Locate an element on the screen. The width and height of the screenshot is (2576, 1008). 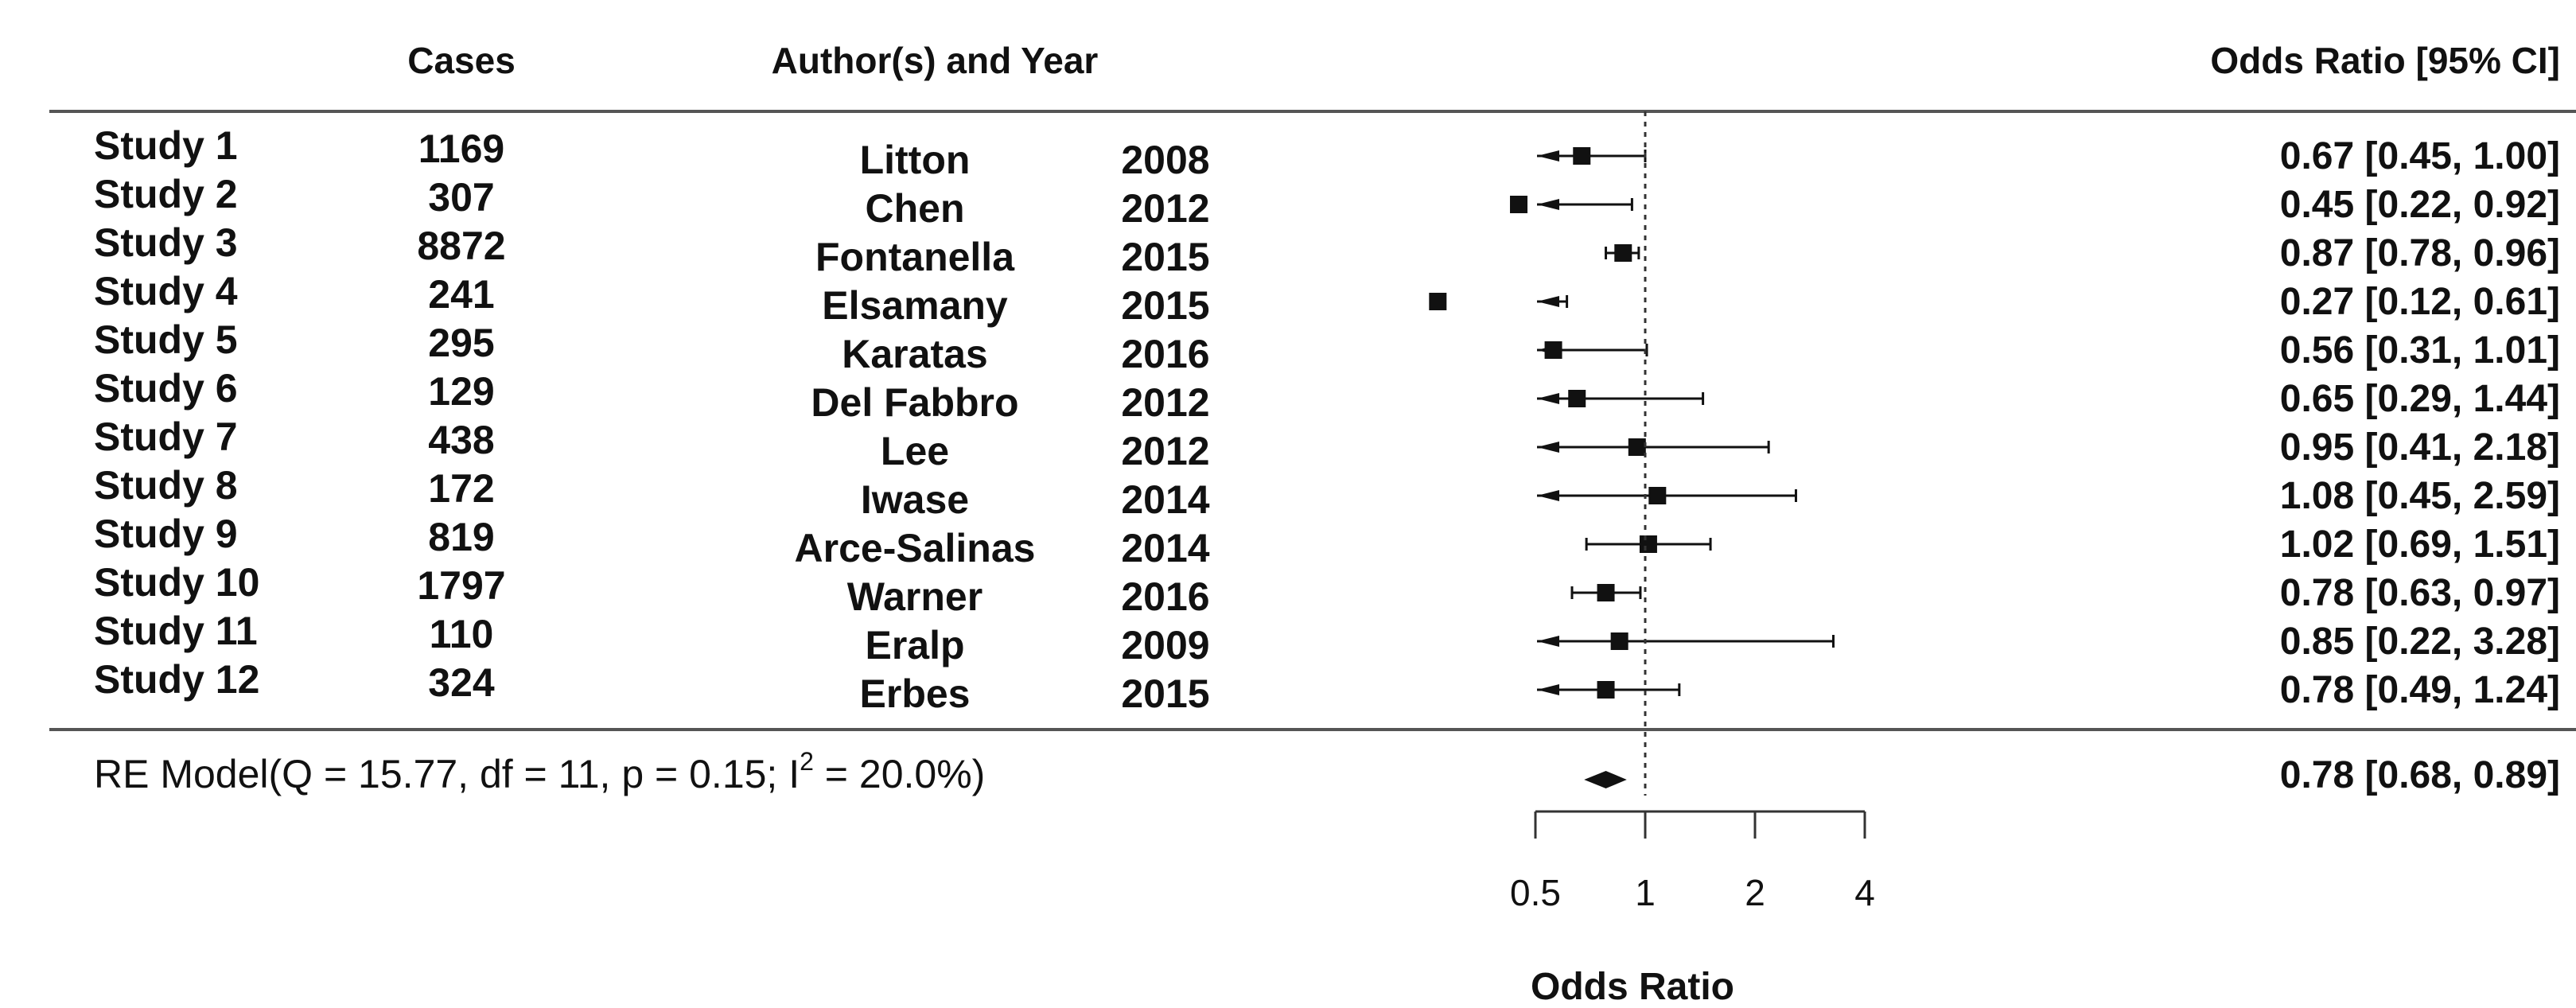
study-label: Study 11 is located at coordinates (176, 631).